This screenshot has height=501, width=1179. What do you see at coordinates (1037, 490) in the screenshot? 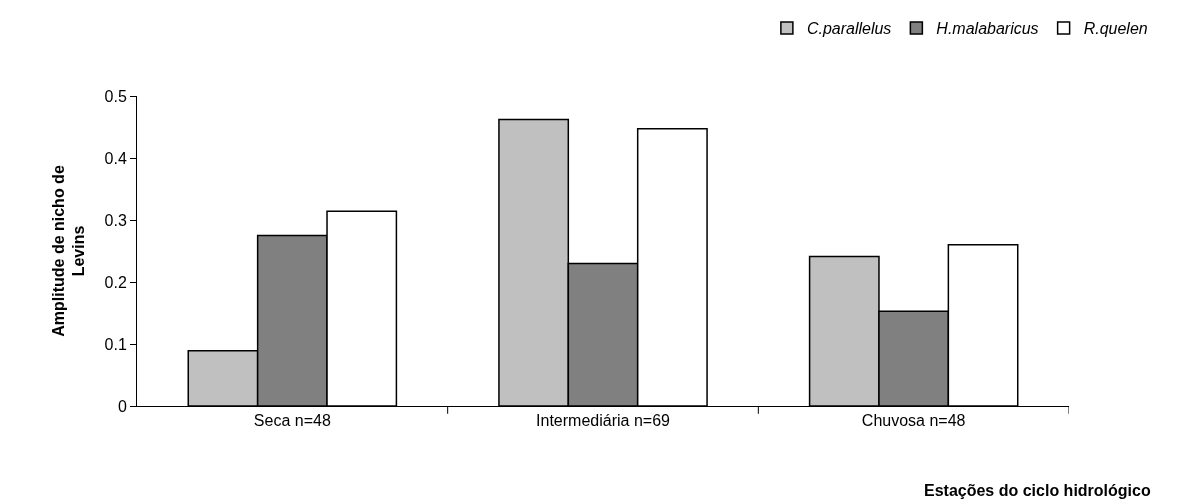
I see `x-axis-title: Estações do ciclo hidrológico` at bounding box center [1037, 490].